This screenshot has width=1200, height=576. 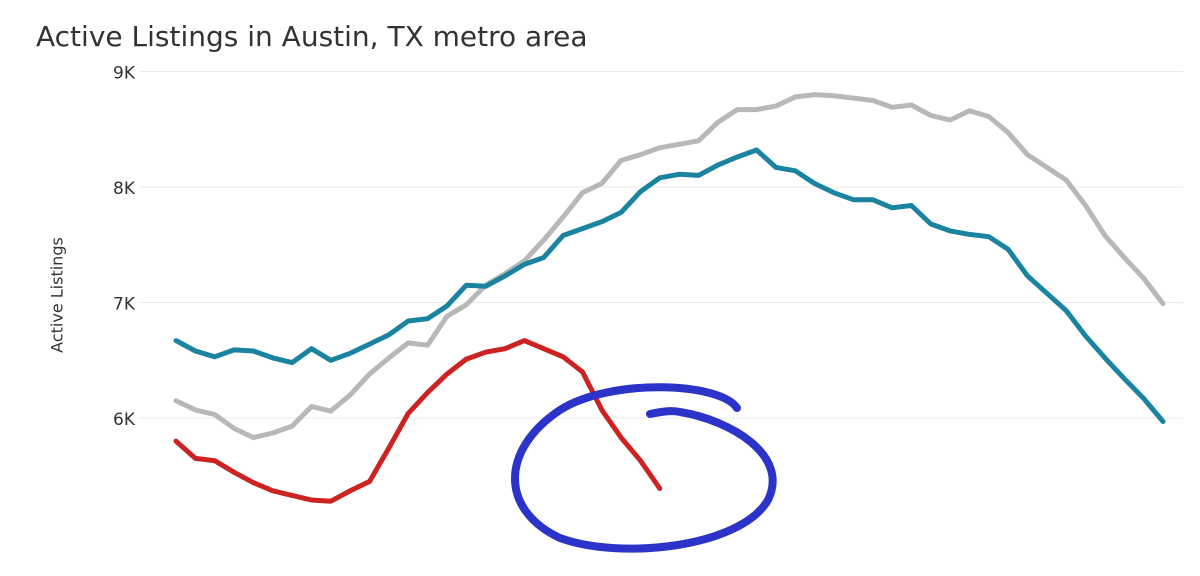 What do you see at coordinates (644, 468) in the screenshot?
I see `hand-drawn-circle` at bounding box center [644, 468].